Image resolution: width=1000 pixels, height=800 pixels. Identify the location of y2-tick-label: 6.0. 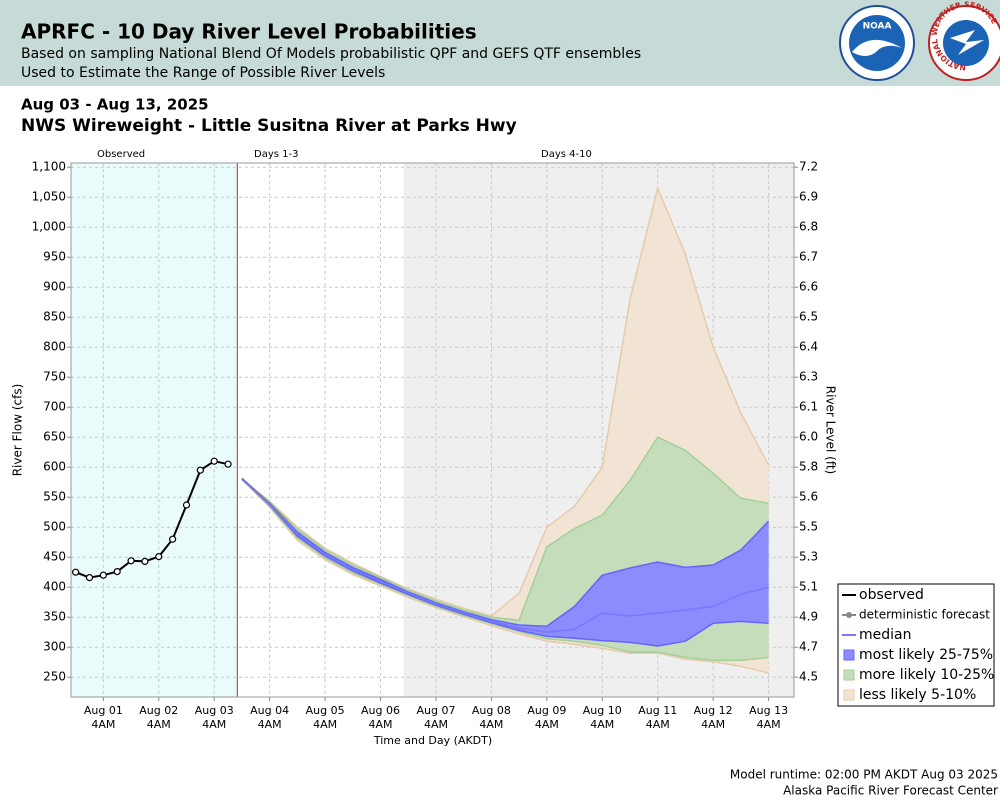
(808, 437).